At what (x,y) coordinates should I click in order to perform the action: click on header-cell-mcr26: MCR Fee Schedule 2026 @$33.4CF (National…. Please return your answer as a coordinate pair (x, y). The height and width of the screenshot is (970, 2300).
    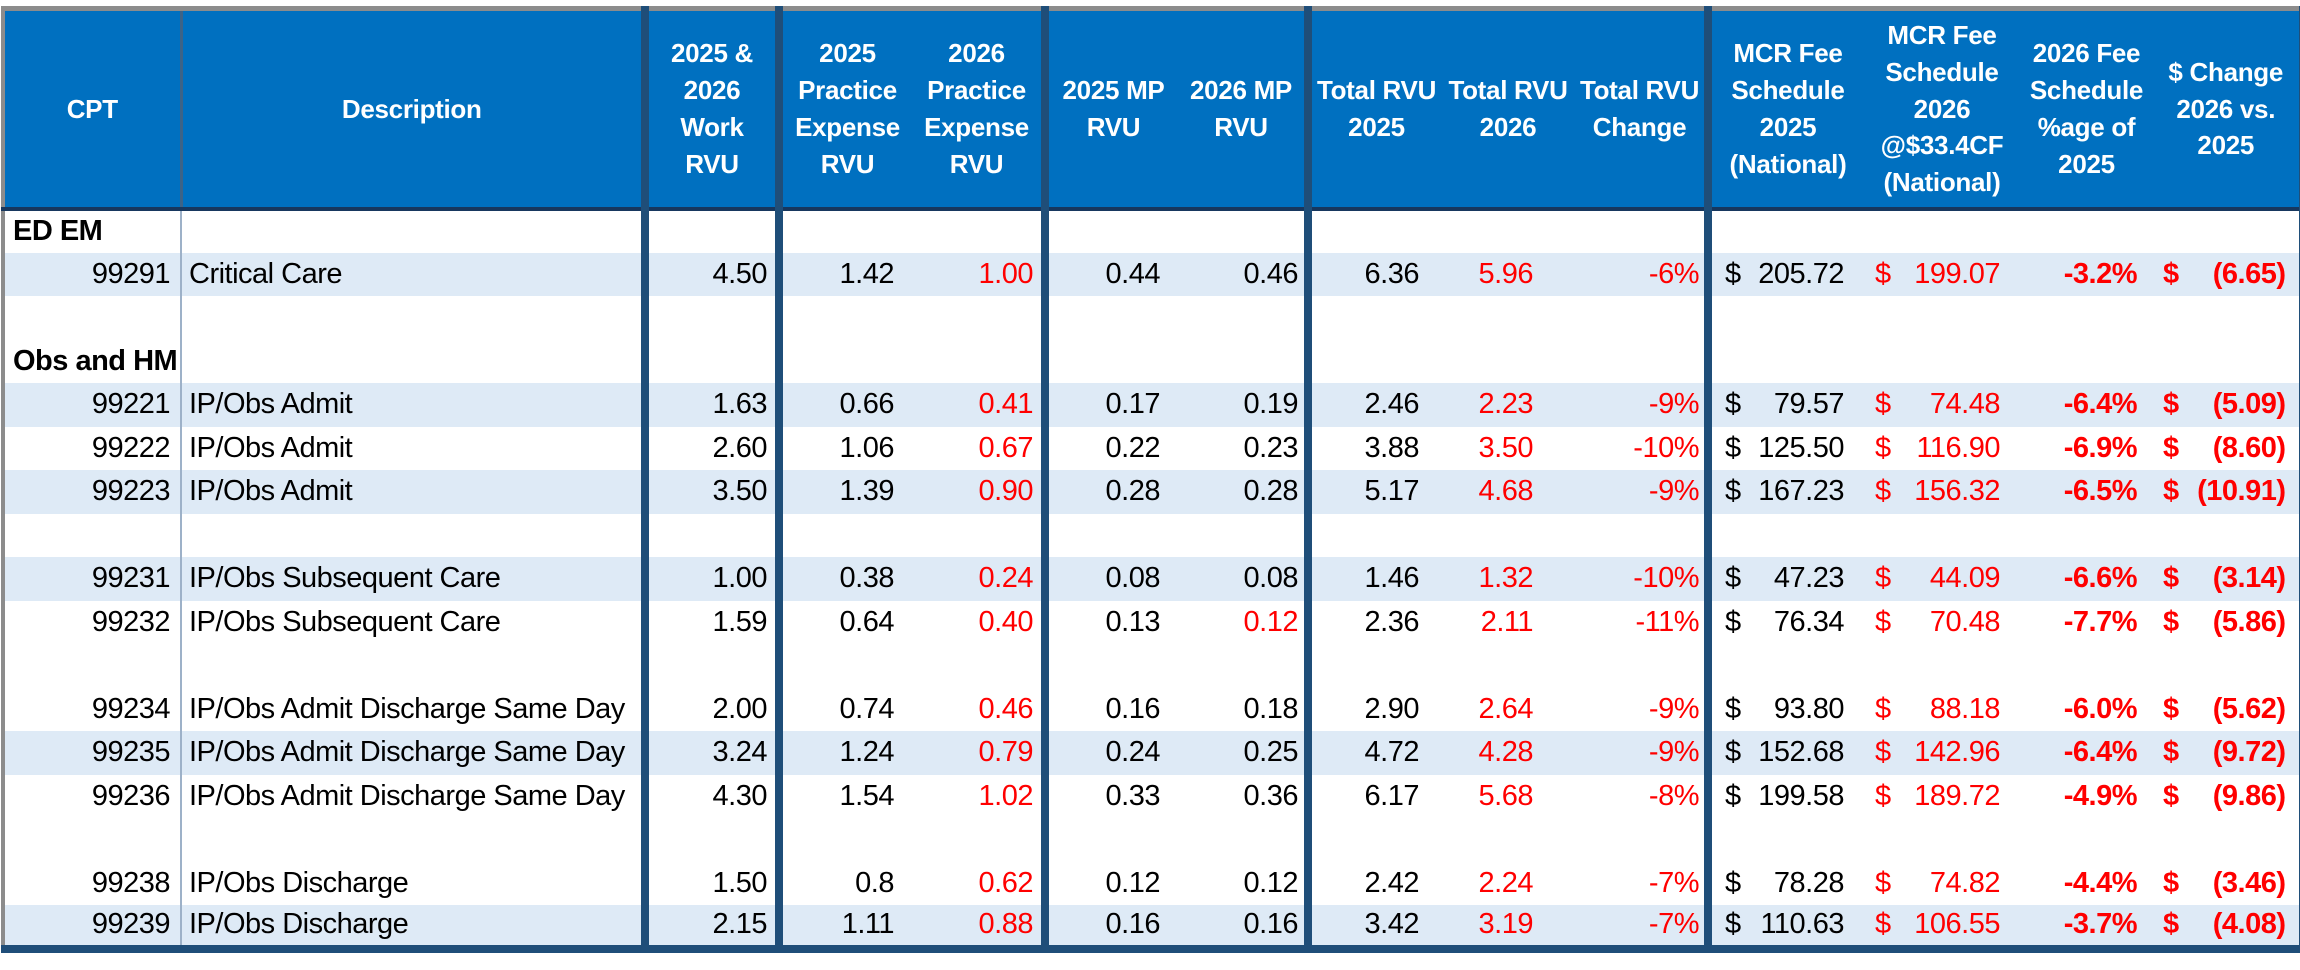
    Looking at the image, I should click on (1942, 109).